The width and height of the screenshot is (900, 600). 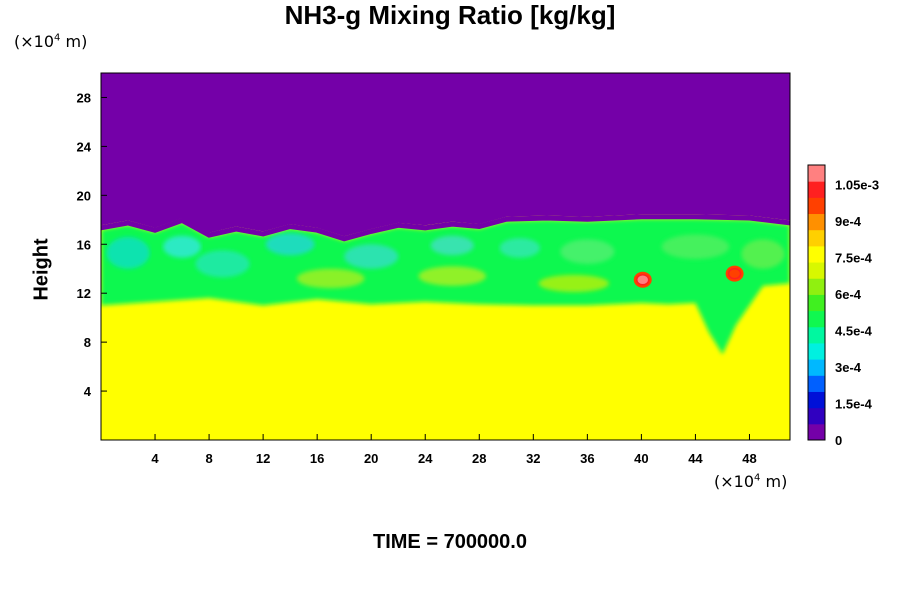 I want to click on y-axis-unit: (×104 m), so click(x=50, y=41).